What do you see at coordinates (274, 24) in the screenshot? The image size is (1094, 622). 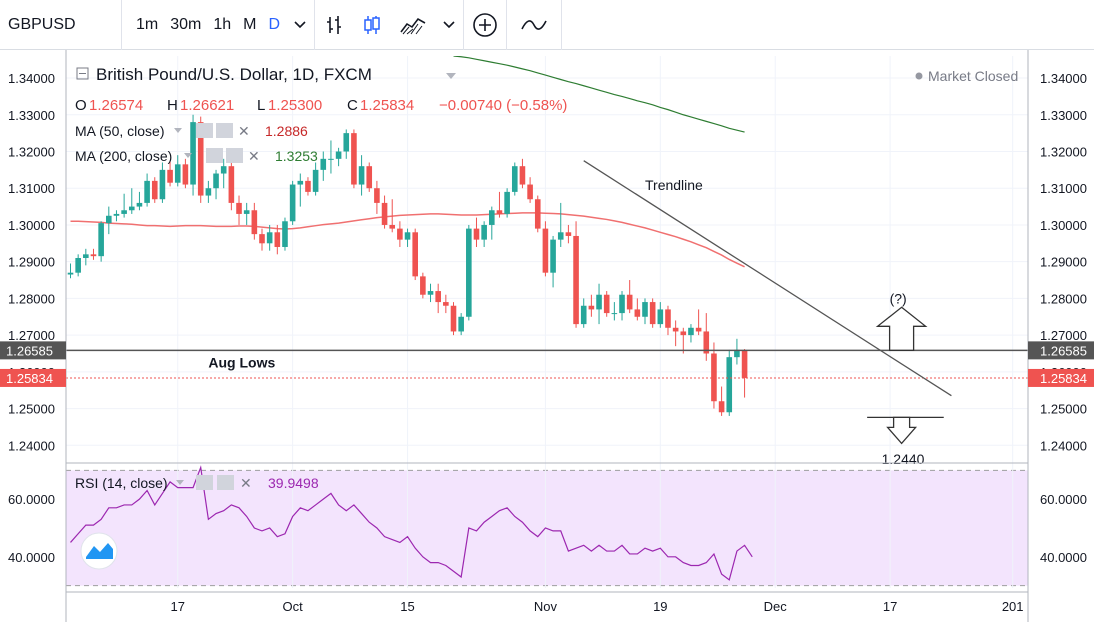 I see `interval-d: D` at bounding box center [274, 24].